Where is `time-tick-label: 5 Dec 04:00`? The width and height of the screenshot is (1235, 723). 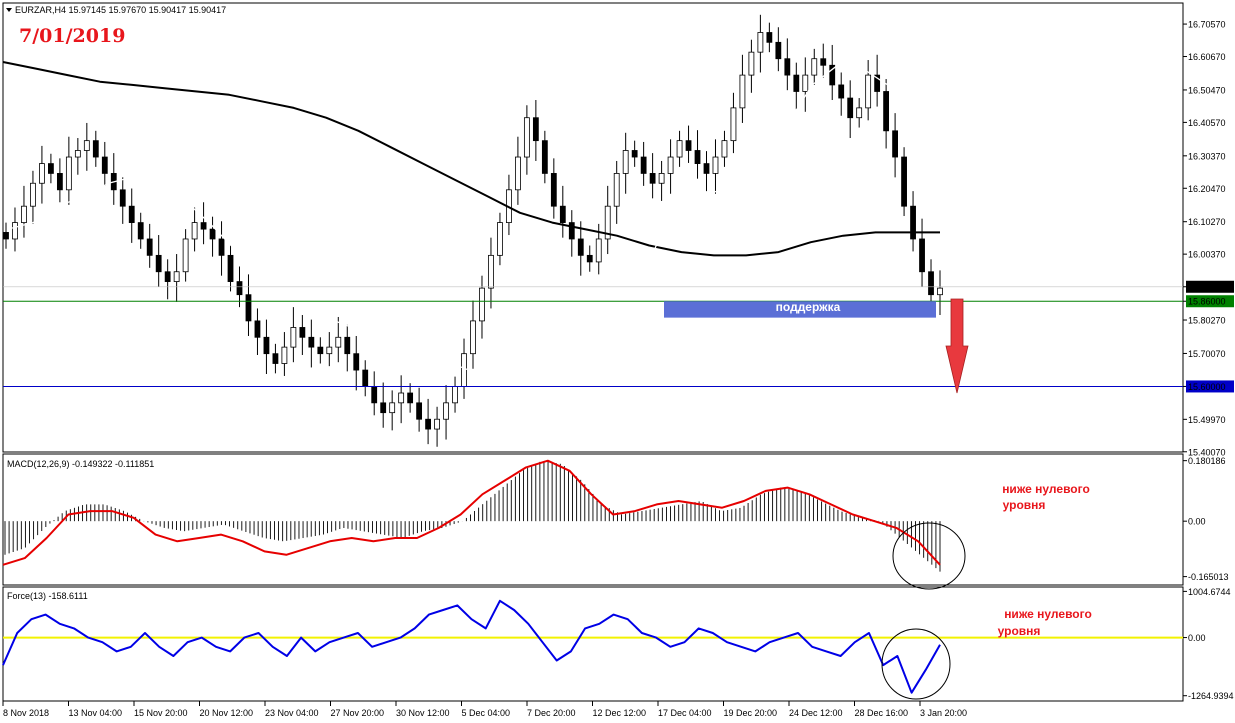
time-tick-label: 5 Dec 04:00 is located at coordinates (486, 713).